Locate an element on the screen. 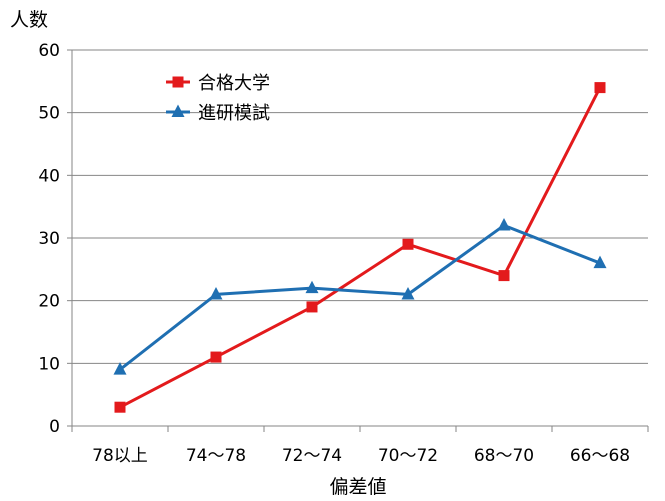 The width and height of the screenshot is (665, 501). x-tick-label: 74～78 is located at coordinates (216, 456).